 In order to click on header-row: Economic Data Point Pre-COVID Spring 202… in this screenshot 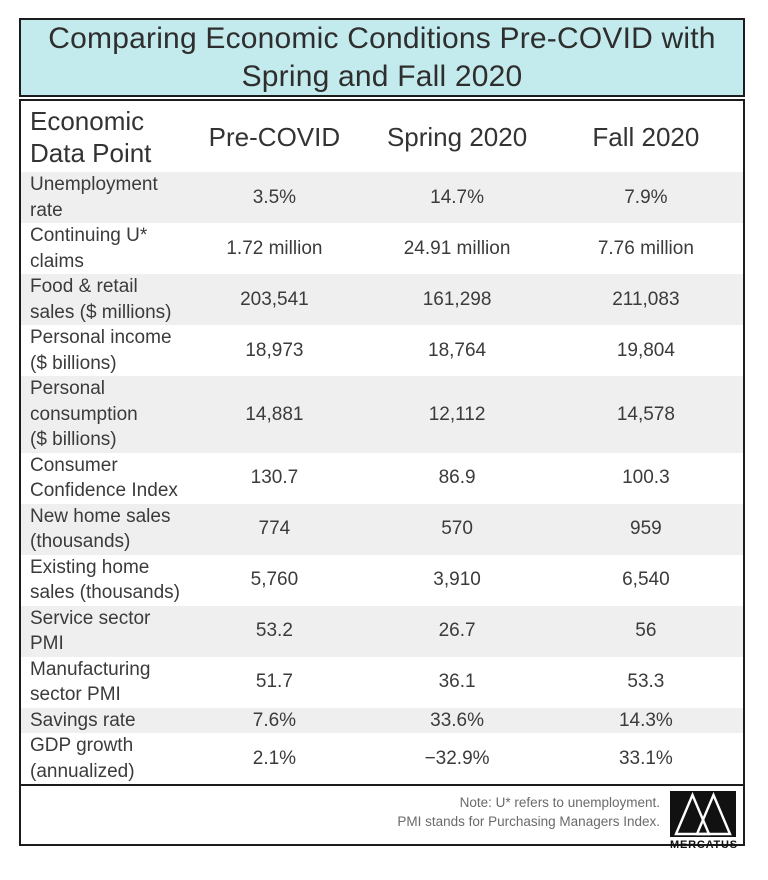, I will do `click(382, 136)`.